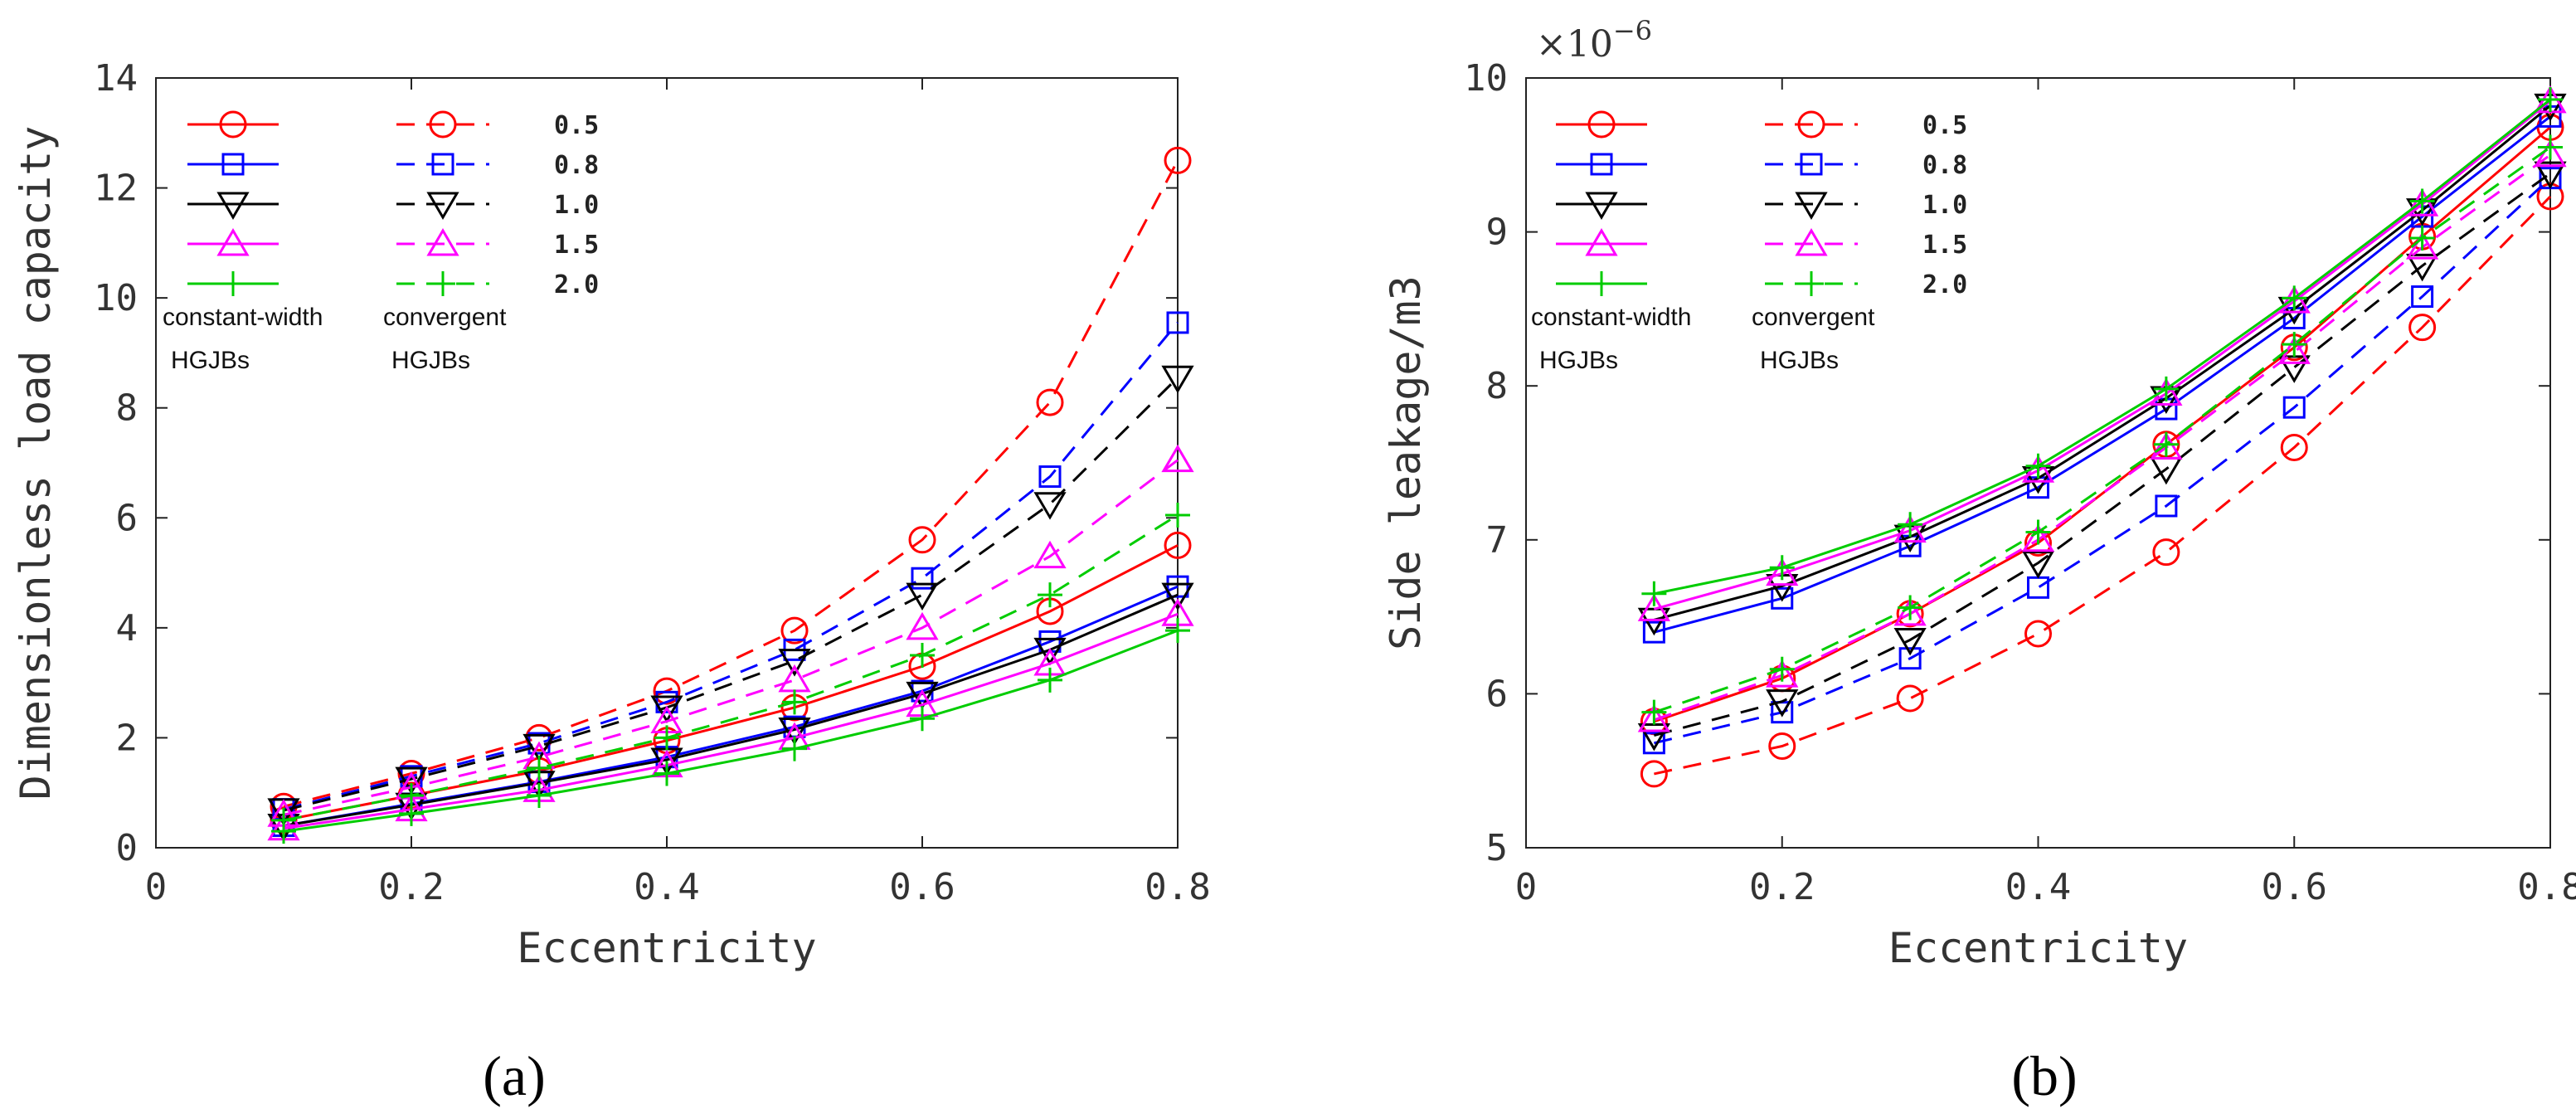 The height and width of the screenshot is (1119, 2576). Describe the element at coordinates (128, 408) in the screenshot. I see `y-tick-label: 8` at that location.